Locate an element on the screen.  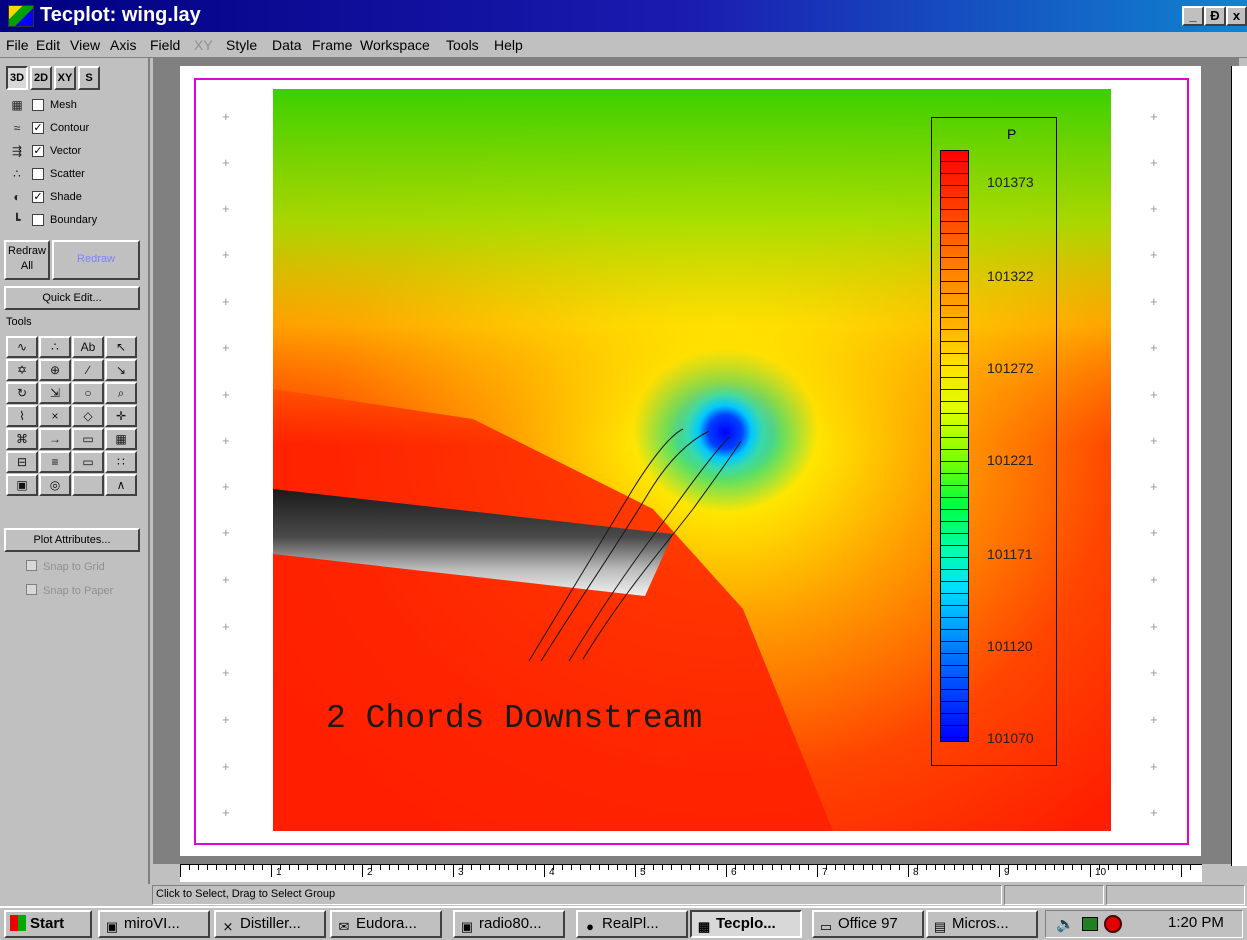
boundary-checkbox is located at coordinates (38, 220).